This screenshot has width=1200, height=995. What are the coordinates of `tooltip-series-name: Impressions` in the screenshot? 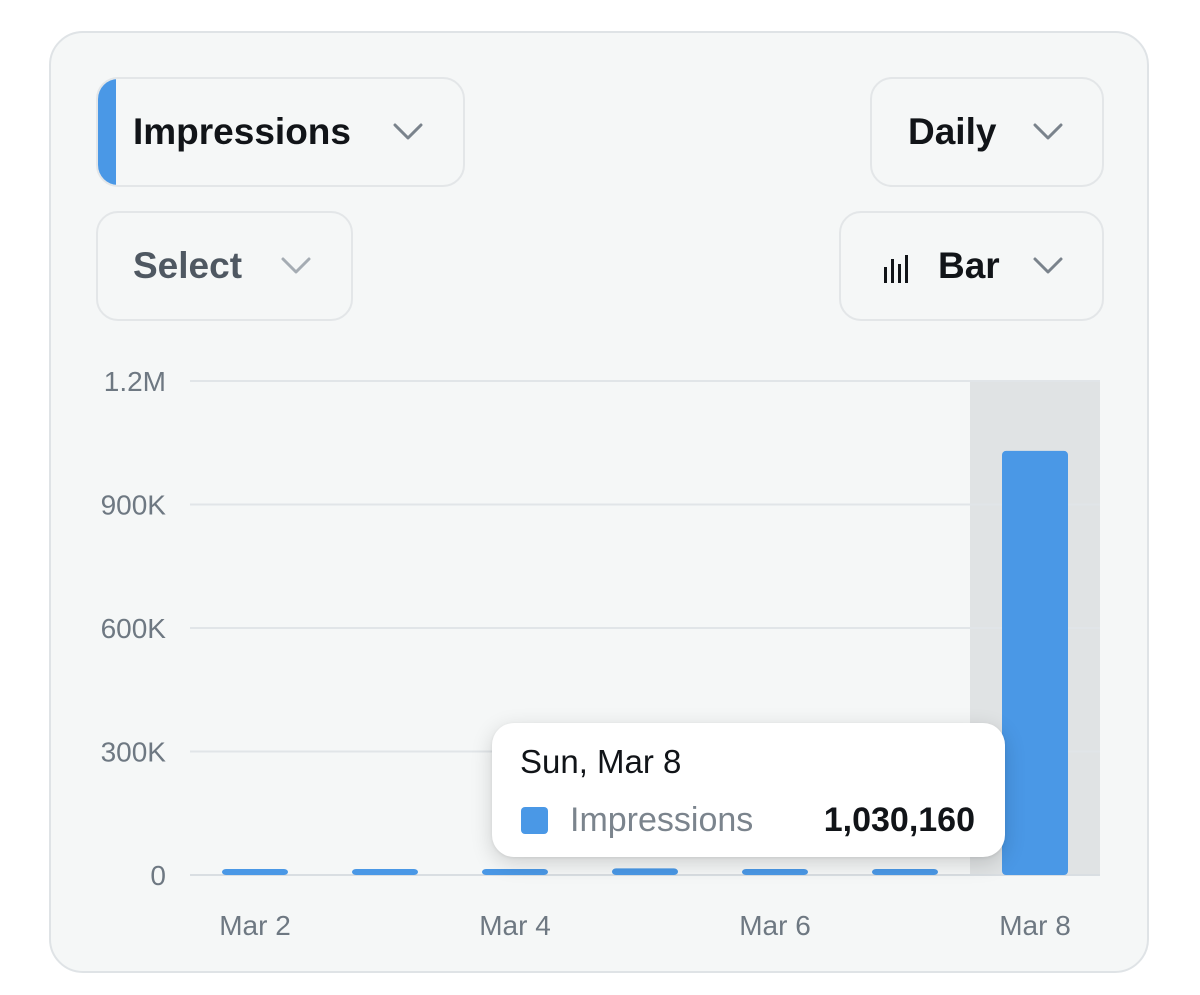 It's located at (662, 820).